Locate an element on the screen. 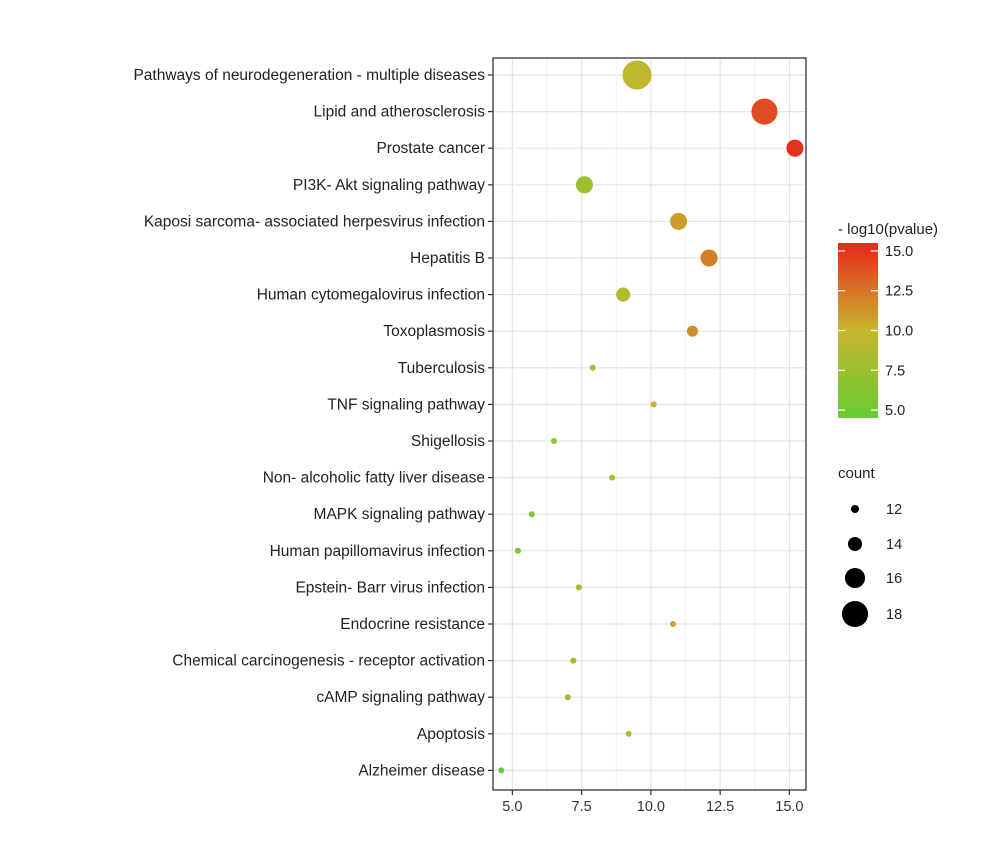  size-legend-label: 12 is located at coordinates (894, 510).